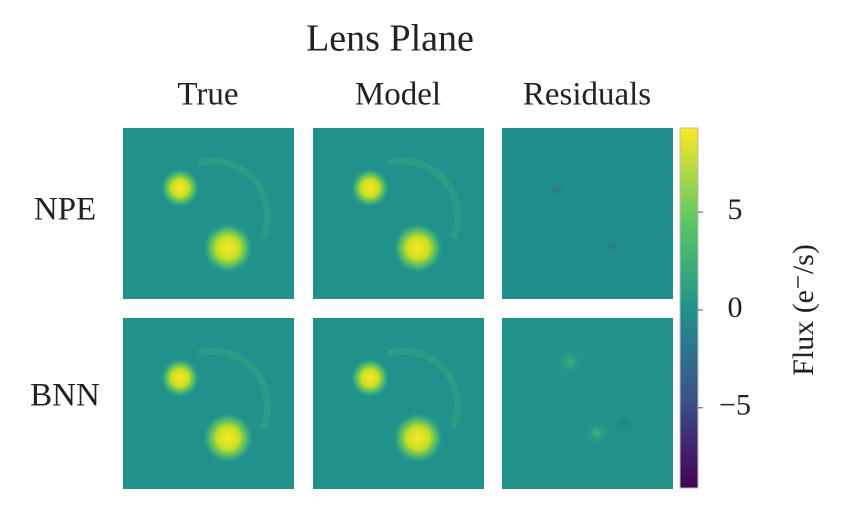  Describe the element at coordinates (65, 210) in the screenshot. I see `row-label: NPE` at that location.